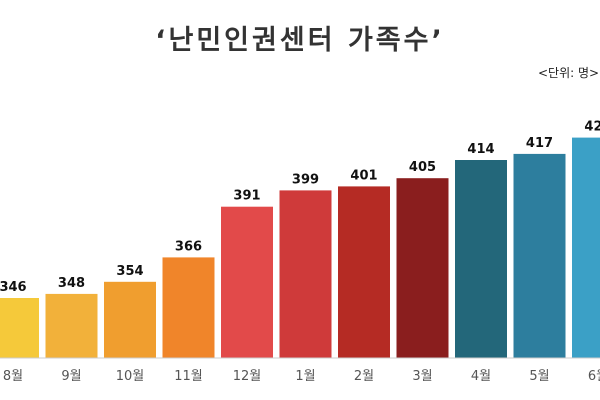 This screenshot has height=400, width=600. What do you see at coordinates (188, 376) in the screenshot?
I see `category-label: 11월` at bounding box center [188, 376].